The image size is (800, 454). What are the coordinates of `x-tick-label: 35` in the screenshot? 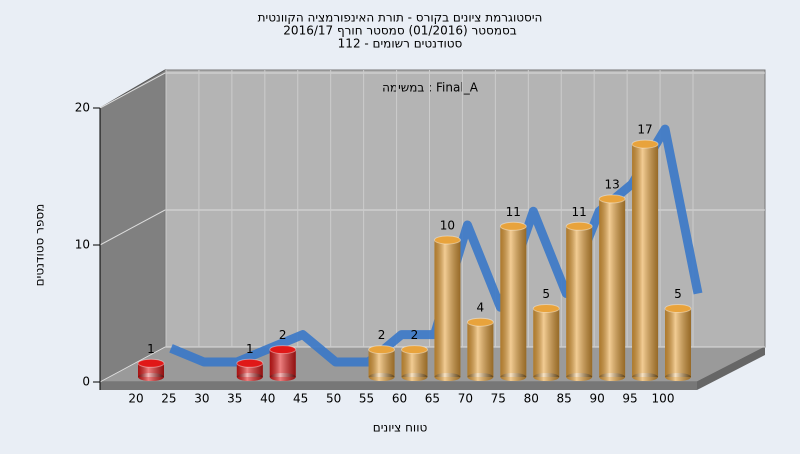 It's located at (234, 399).